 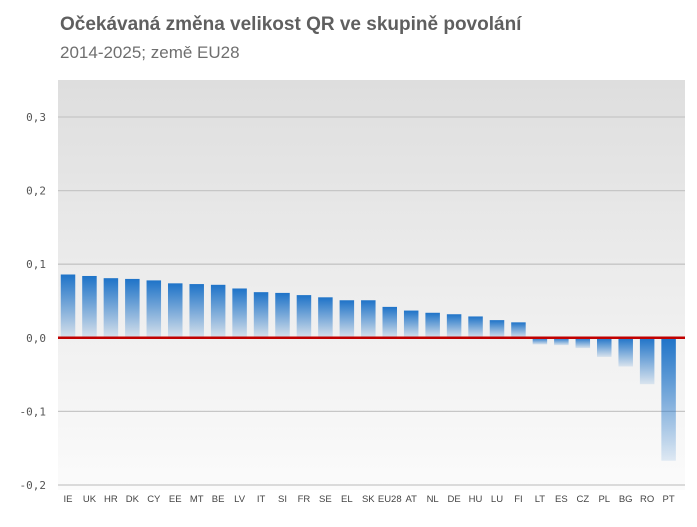 I want to click on bar-fr, so click(x=304, y=316).